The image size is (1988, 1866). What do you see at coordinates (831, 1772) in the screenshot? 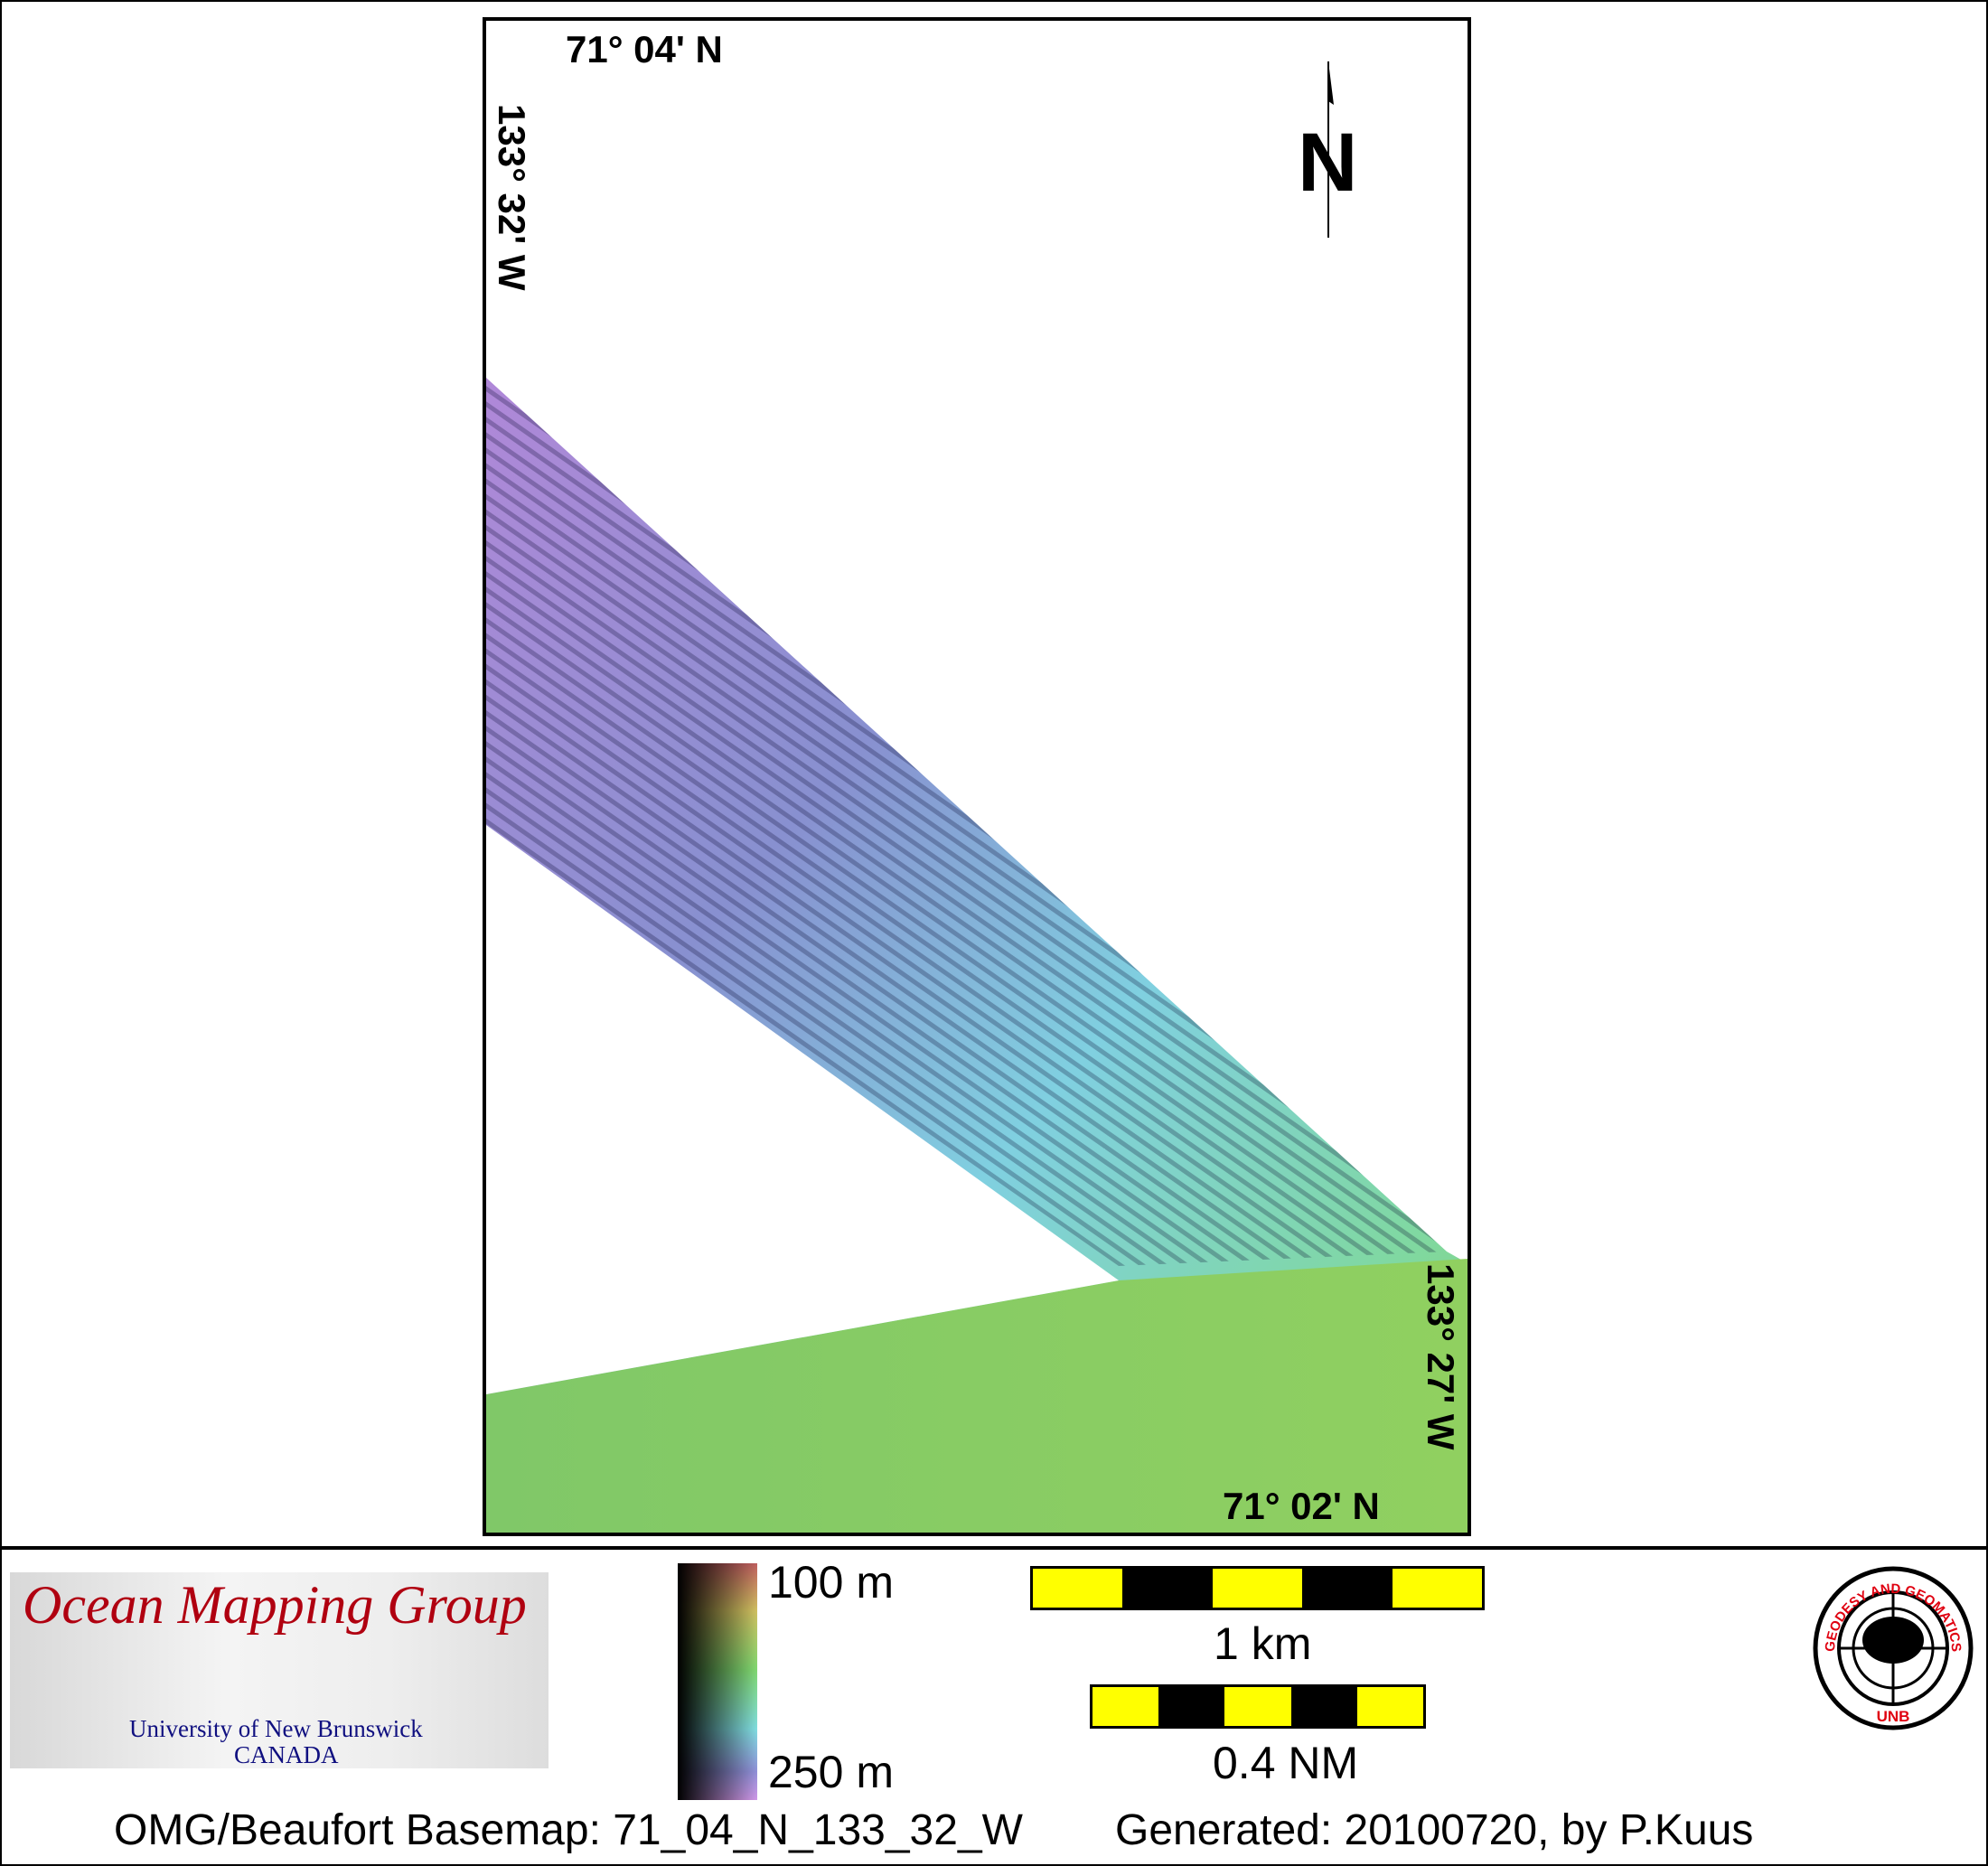
I see `colorbar-bottom-label: 250 m` at bounding box center [831, 1772].